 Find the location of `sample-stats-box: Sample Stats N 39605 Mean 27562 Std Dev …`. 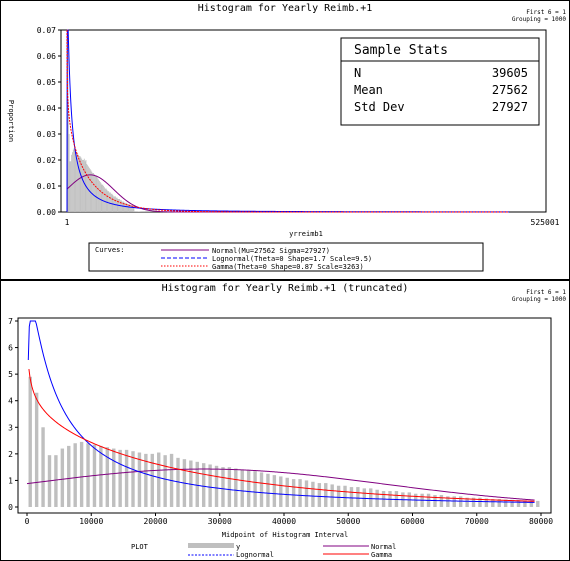

sample-stats-box: Sample Stats N 39605 Mean 27562 Std Dev … is located at coordinates (440, 81).